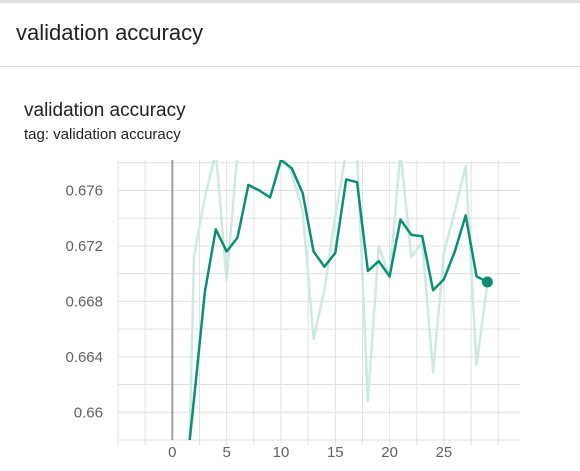  I want to click on x-tick-label: 15, so click(335, 452).